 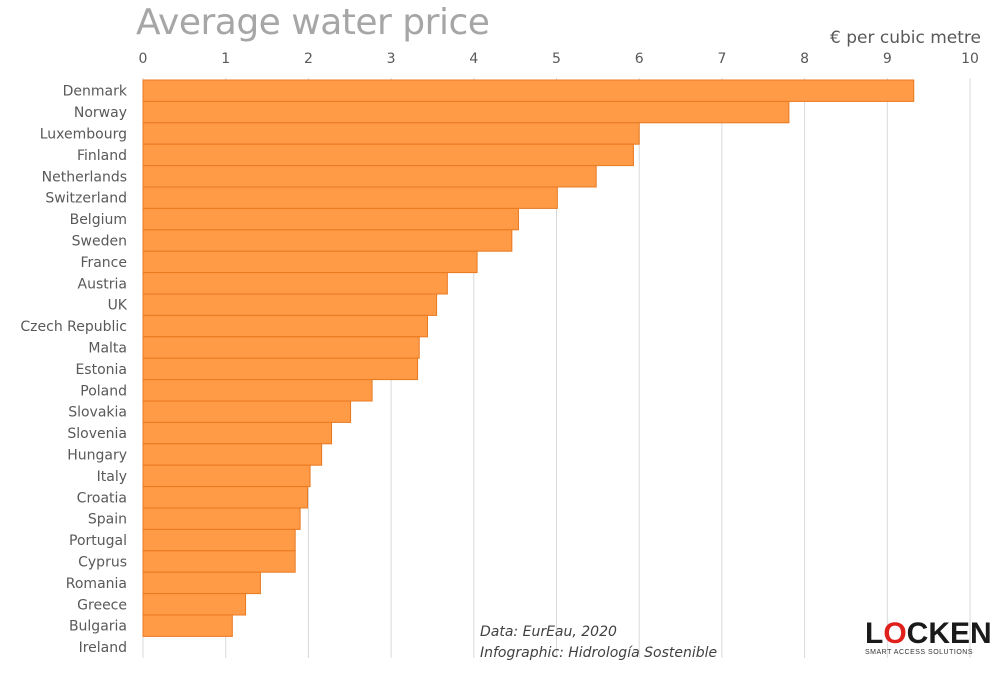 What do you see at coordinates (103, 391) in the screenshot?
I see `category-label: Poland` at bounding box center [103, 391].